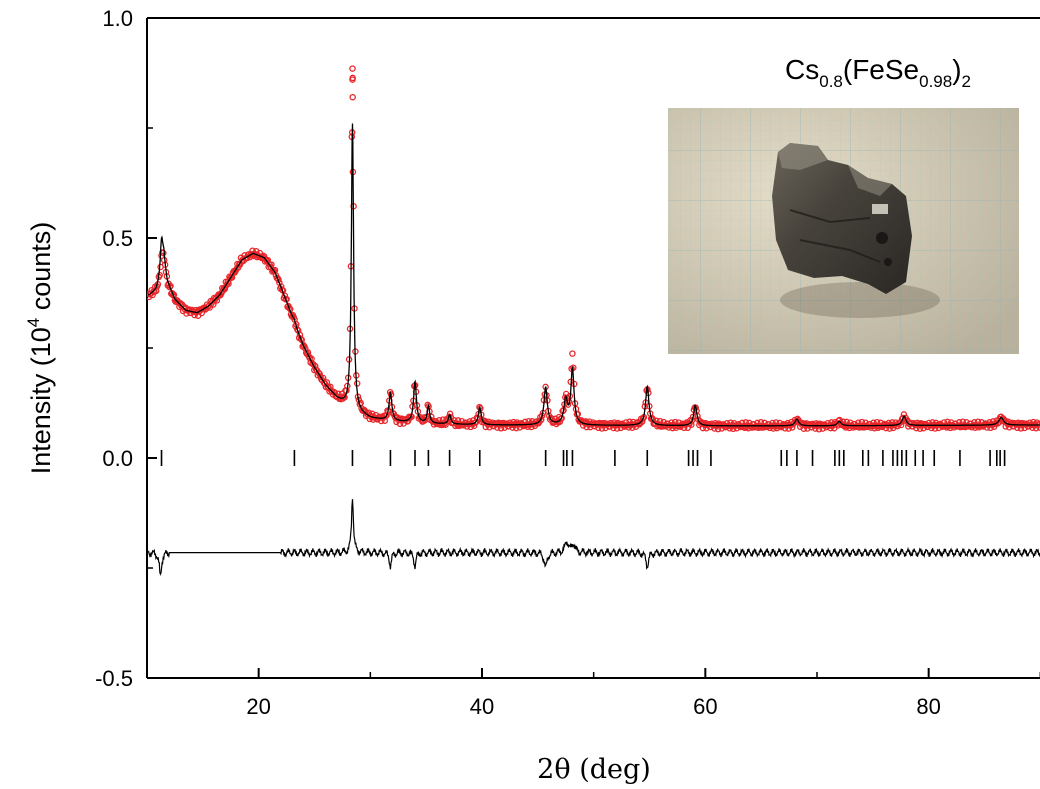 This screenshot has width=1040, height=789. What do you see at coordinates (117, 458) in the screenshot?
I see `y-tick-label: 0.0` at bounding box center [117, 458].